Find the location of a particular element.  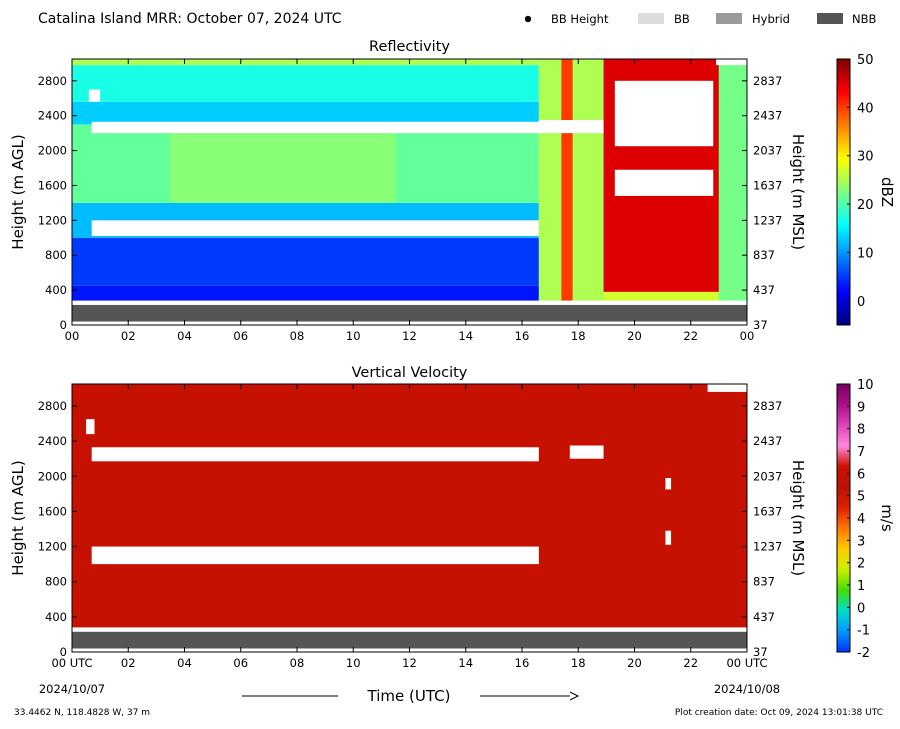

y-tick-label-right: 1637 is located at coordinates (767, 511).